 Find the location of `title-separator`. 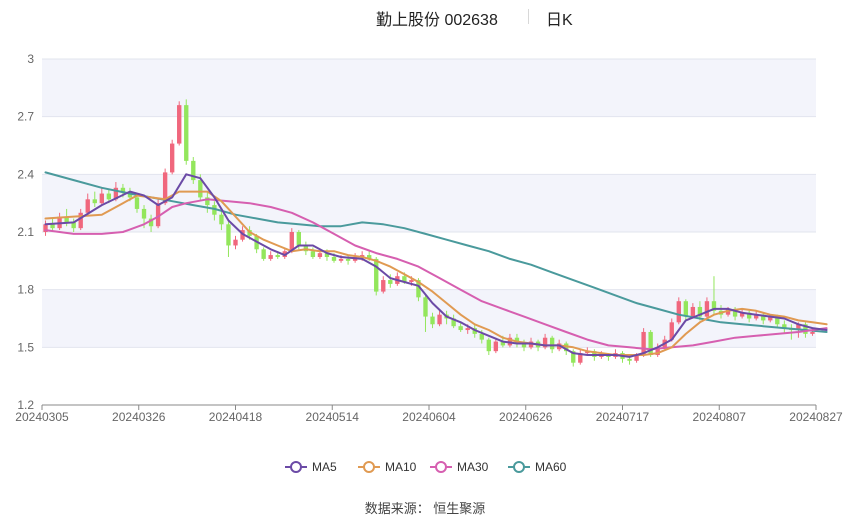

title-separator is located at coordinates (528, 16).